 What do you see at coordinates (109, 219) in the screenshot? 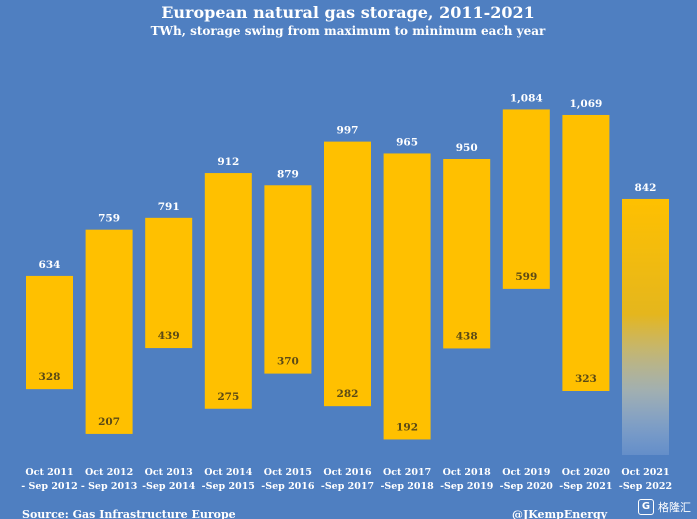
I see `max-value-label: 759` at bounding box center [109, 219].